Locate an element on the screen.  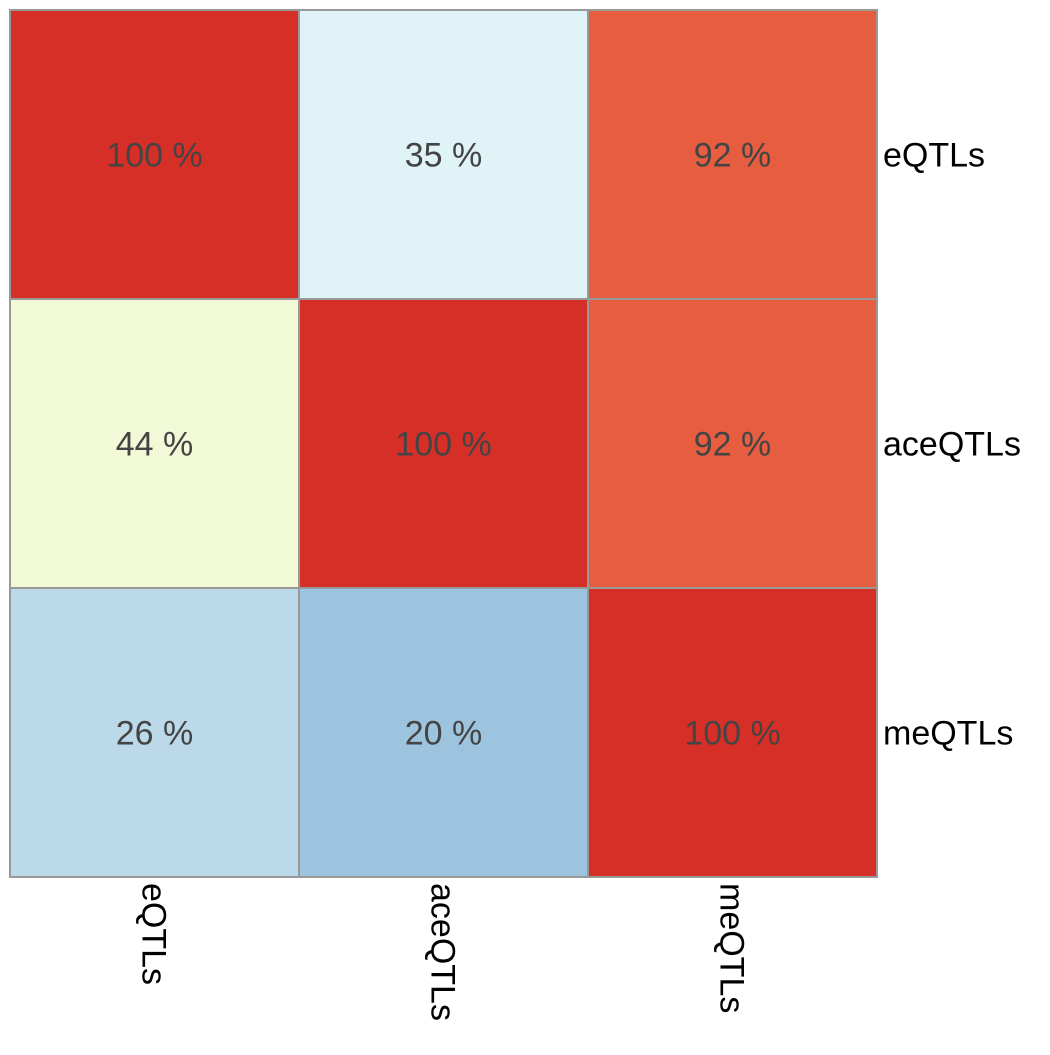
column-label: meQTLs is located at coordinates (732, 948).